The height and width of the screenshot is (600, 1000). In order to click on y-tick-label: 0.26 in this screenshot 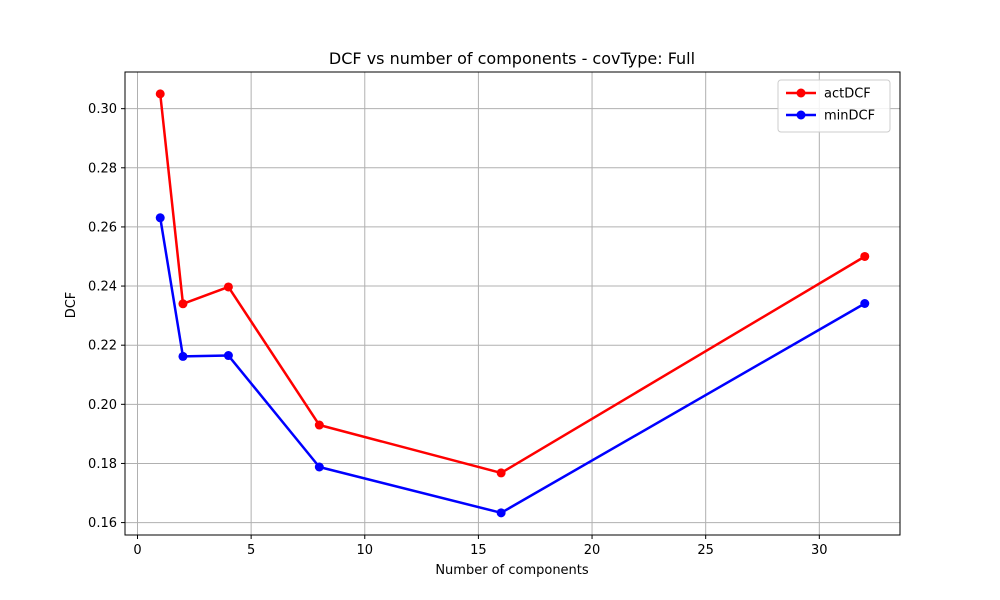, I will do `click(102, 227)`.